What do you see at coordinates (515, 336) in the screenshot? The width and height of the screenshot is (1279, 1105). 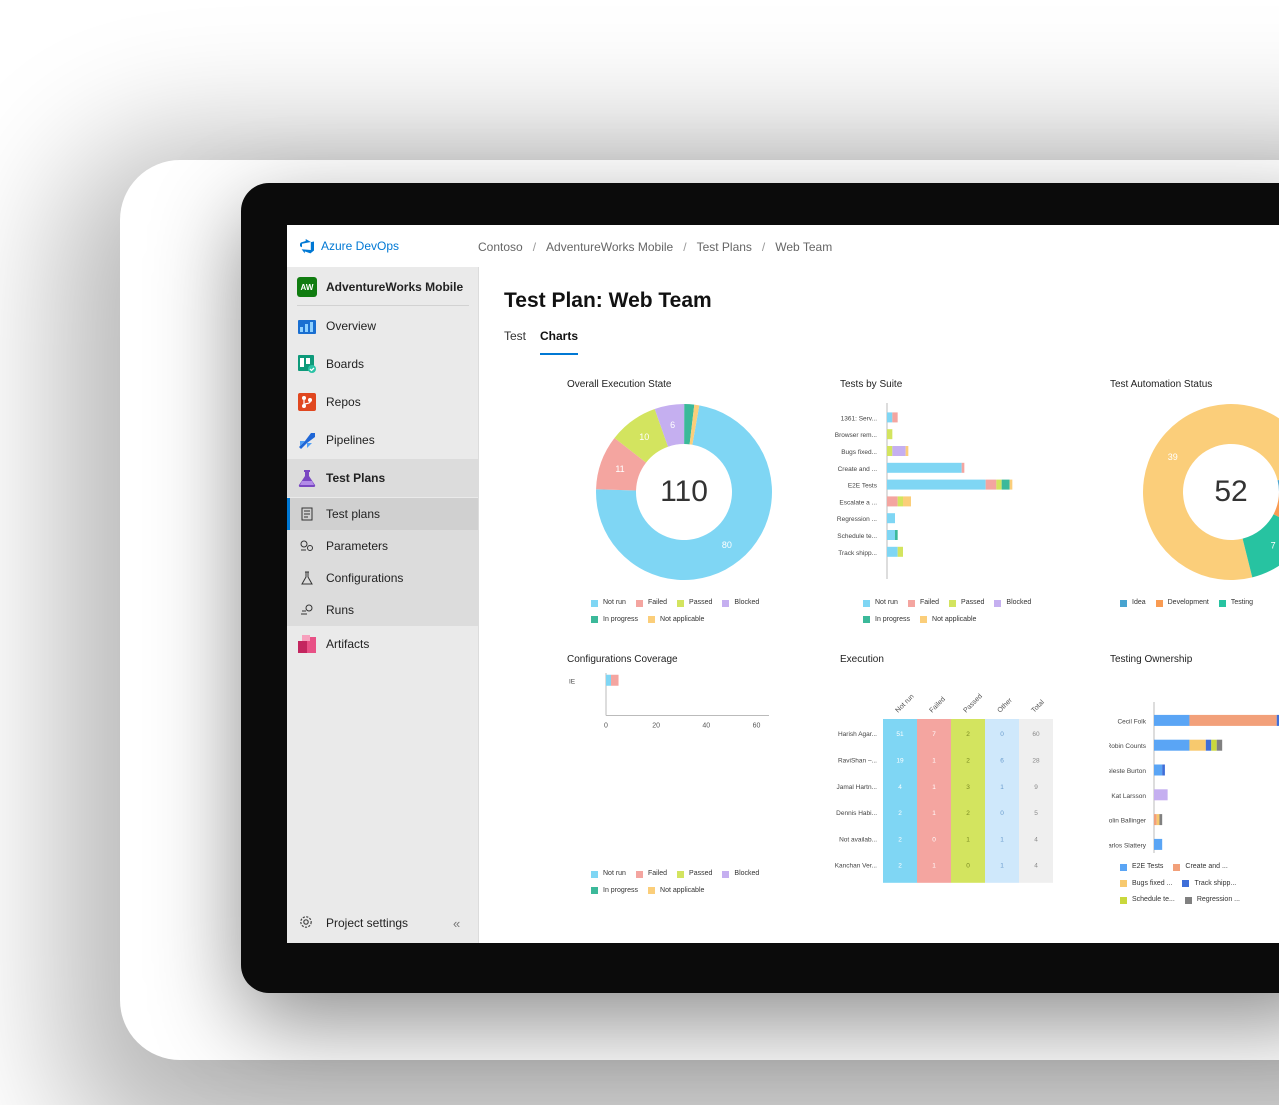 I see `tab-test: Test` at bounding box center [515, 336].